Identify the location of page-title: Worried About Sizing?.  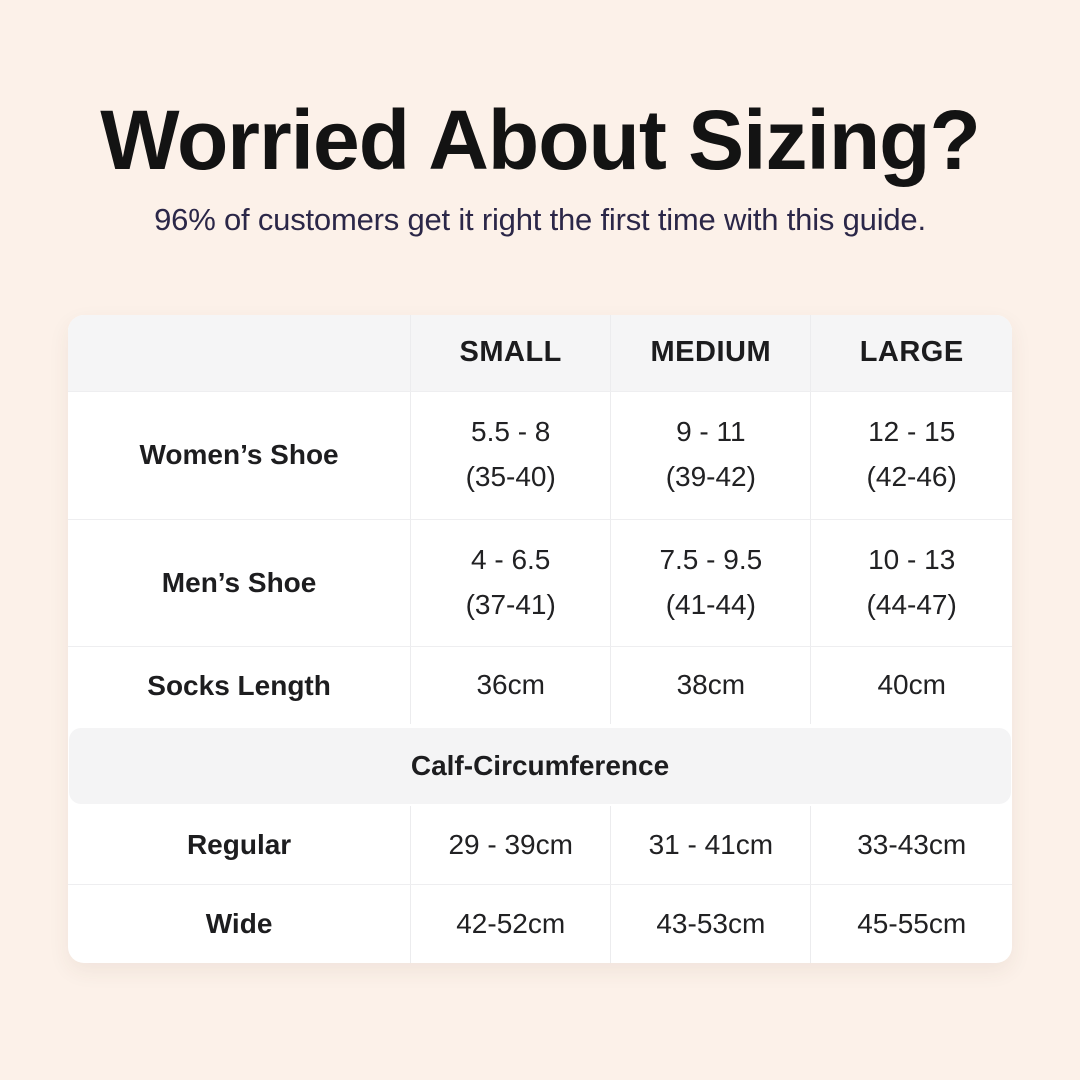
(540, 140).